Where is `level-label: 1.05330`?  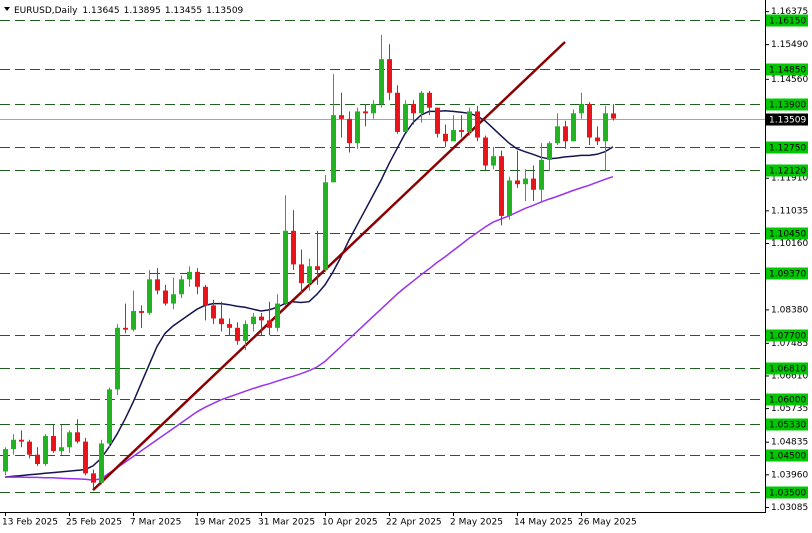 level-label: 1.05330 is located at coordinates (787, 426).